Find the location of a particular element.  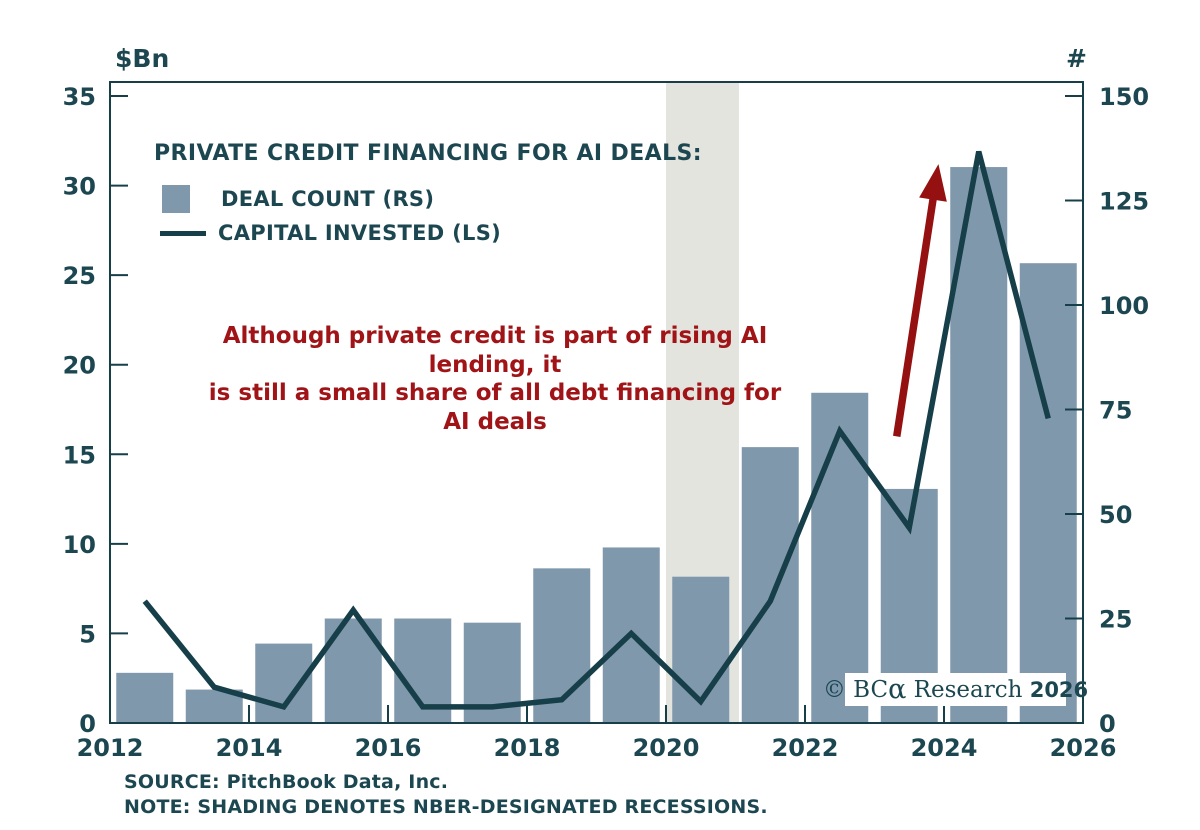

legend-item-capital-invested: CAPITAL INVESTED (LS) is located at coordinates (330, 233).